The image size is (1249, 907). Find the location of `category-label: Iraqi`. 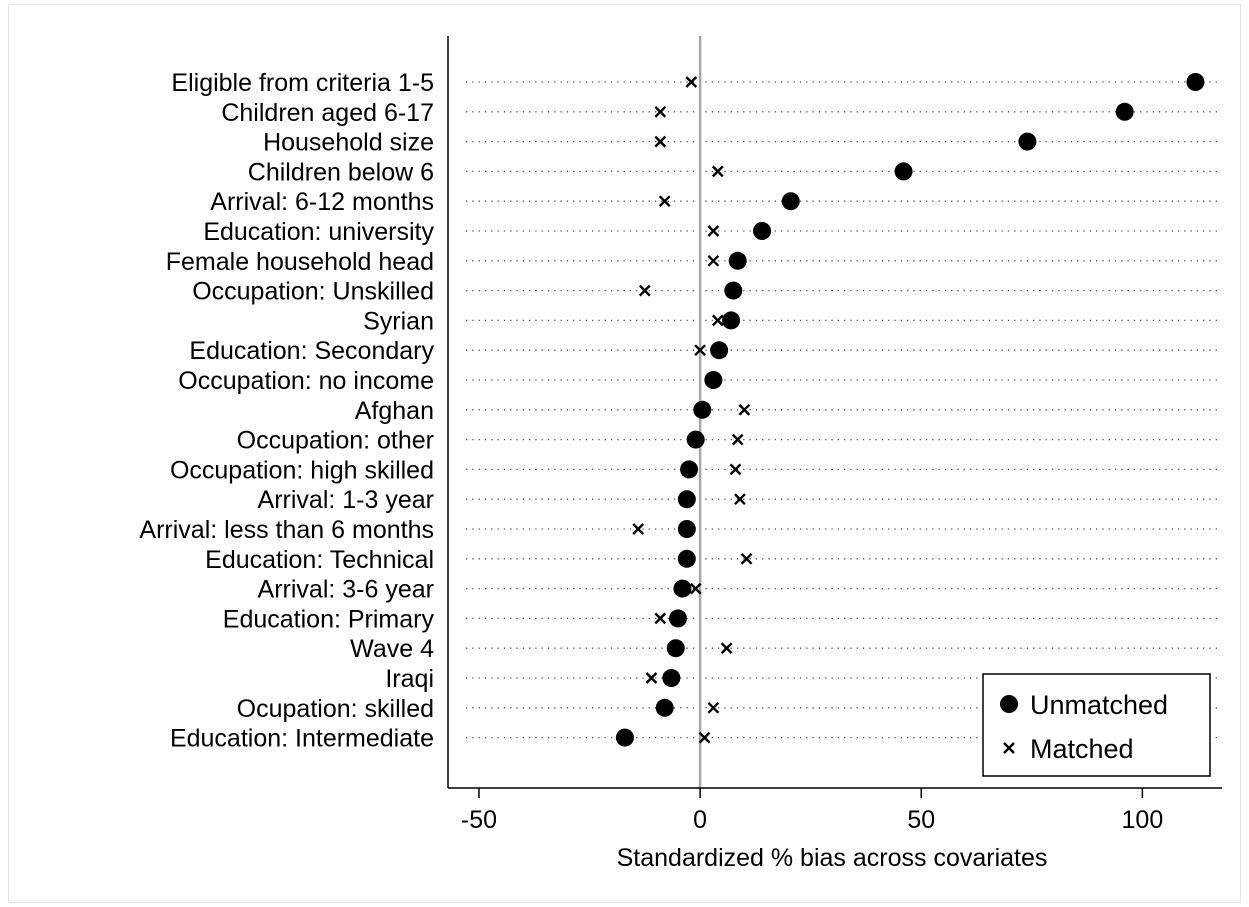

category-label: Iraqi is located at coordinates (409, 679).